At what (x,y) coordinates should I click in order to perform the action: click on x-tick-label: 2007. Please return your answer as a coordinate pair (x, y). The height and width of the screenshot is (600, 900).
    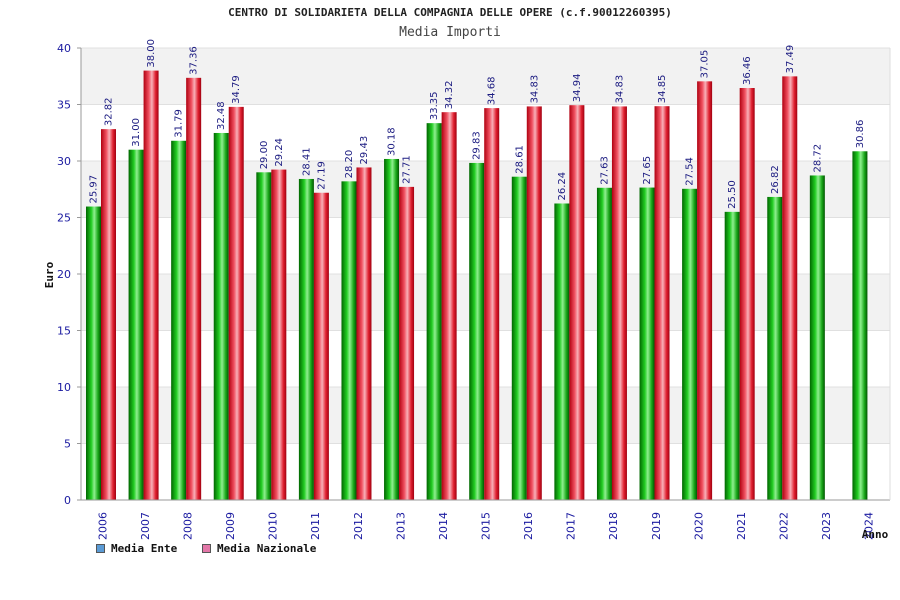
    Looking at the image, I should click on (145, 526).